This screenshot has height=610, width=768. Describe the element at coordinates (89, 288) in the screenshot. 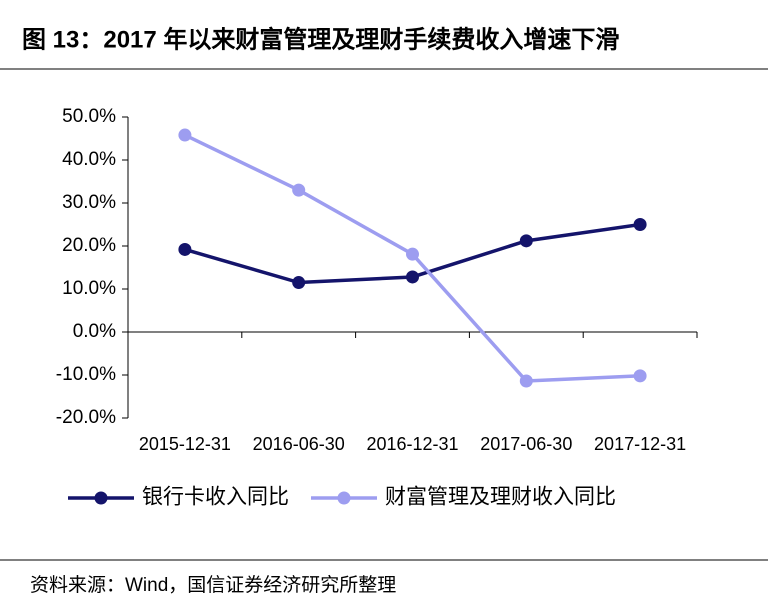

I see `y-tick-label: 10.0%` at that location.